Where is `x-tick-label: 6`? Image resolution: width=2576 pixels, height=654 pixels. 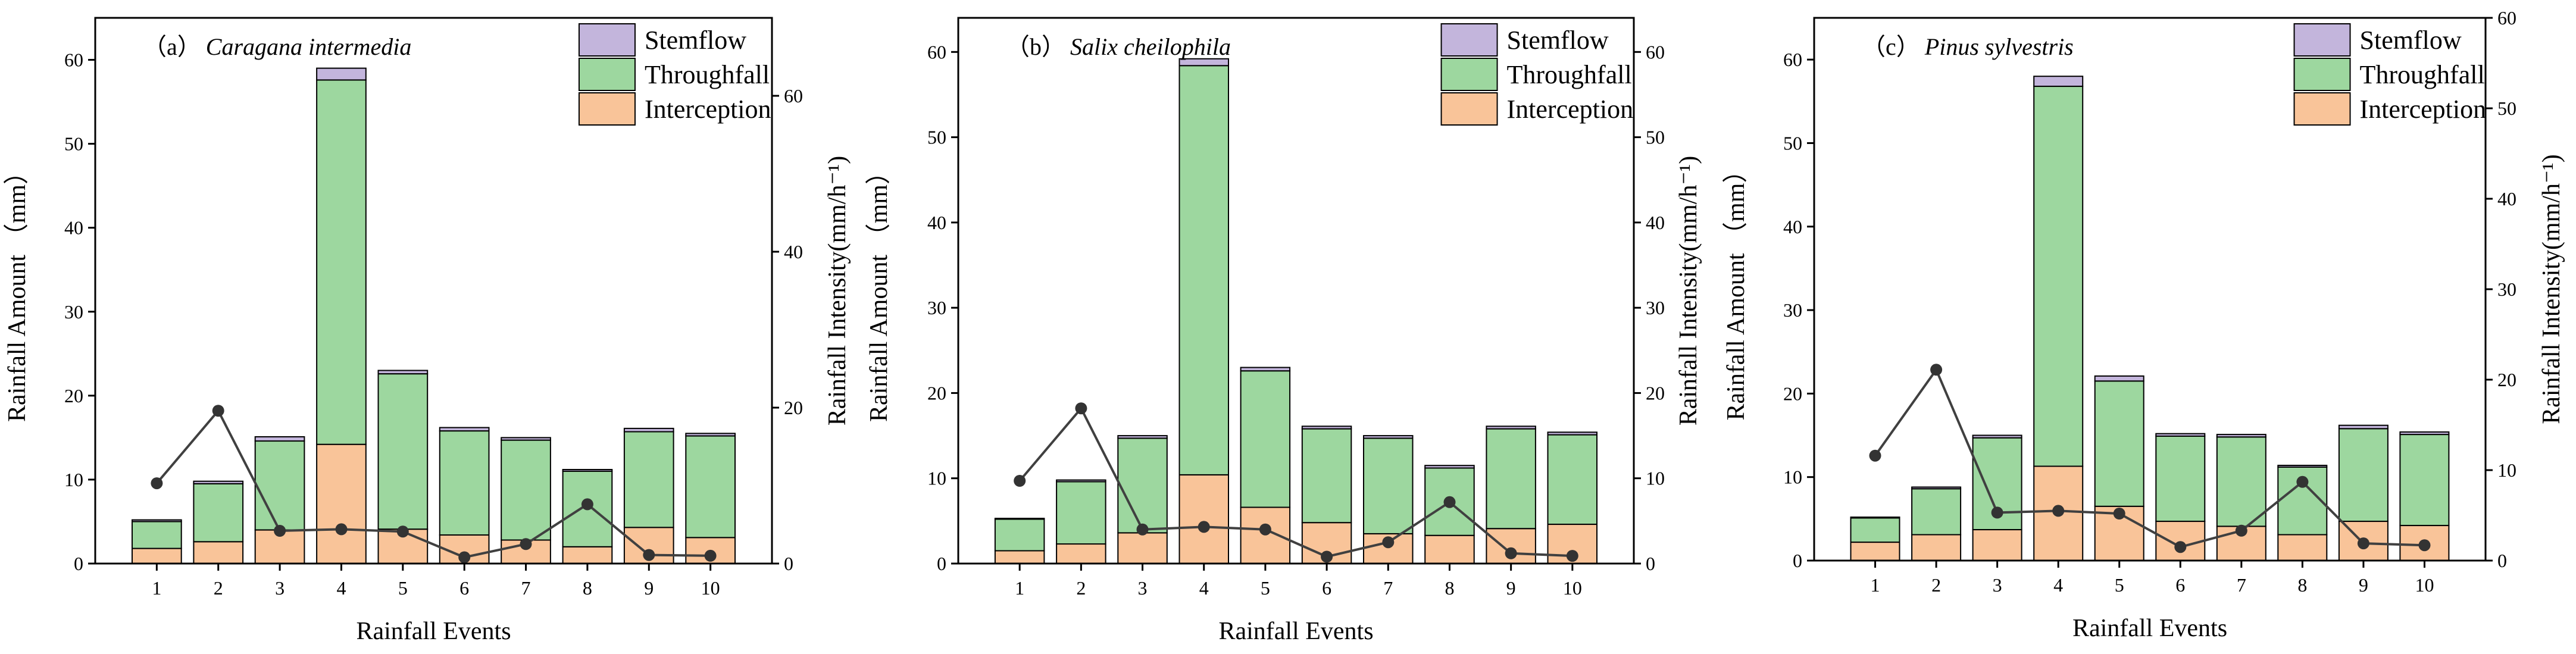
x-tick-label: 6 is located at coordinates (2180, 585).